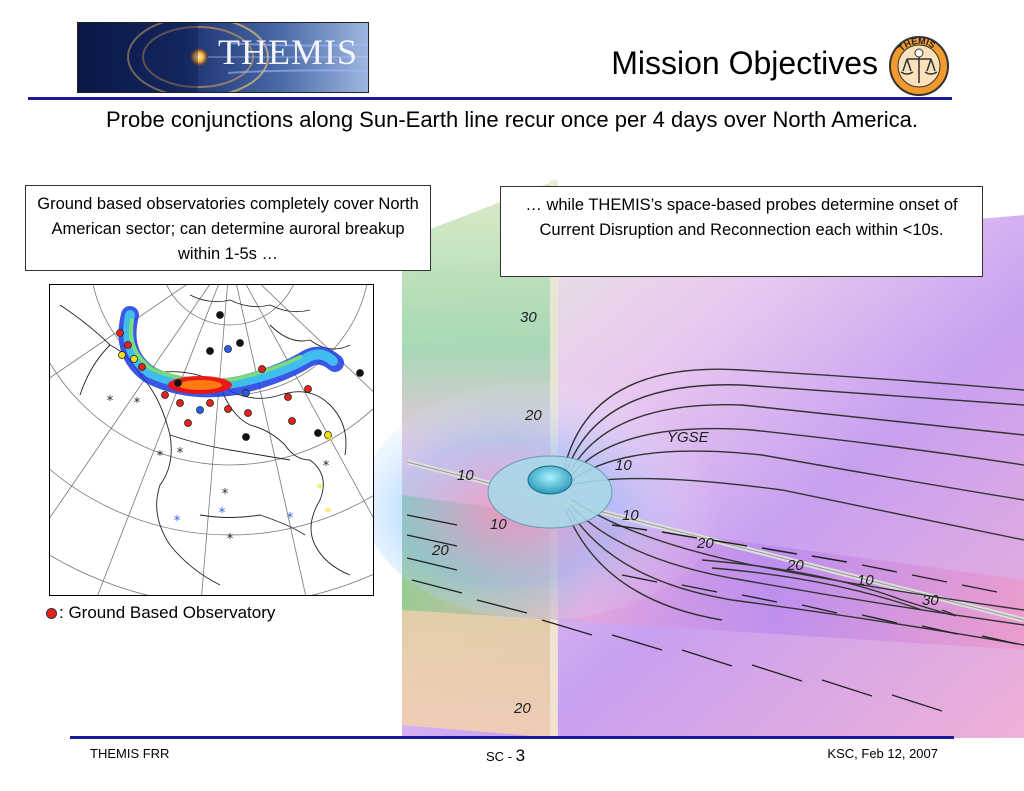 This screenshot has width=1024, height=791. Describe the element at coordinates (744, 63) in the screenshot. I see `page-title: Mission Objectives` at that location.